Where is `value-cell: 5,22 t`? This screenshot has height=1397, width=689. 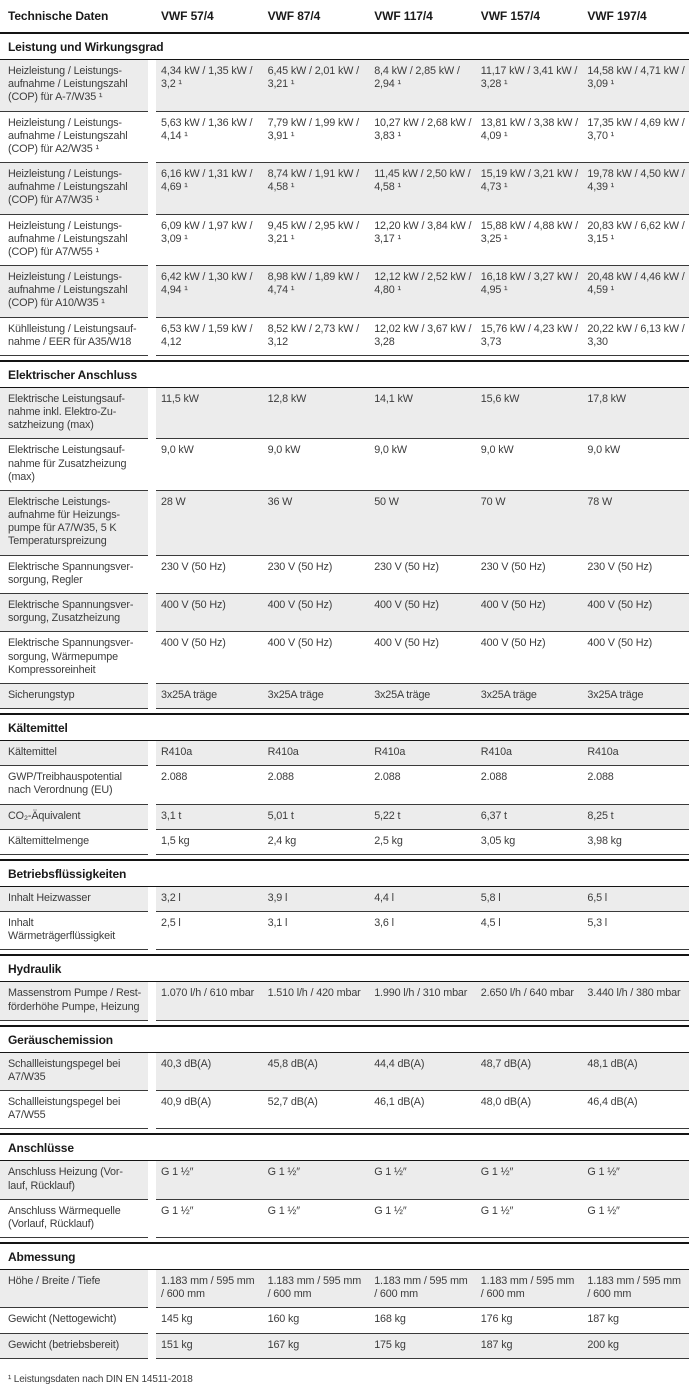
value-cell: 5,22 t is located at coordinates (422, 816).